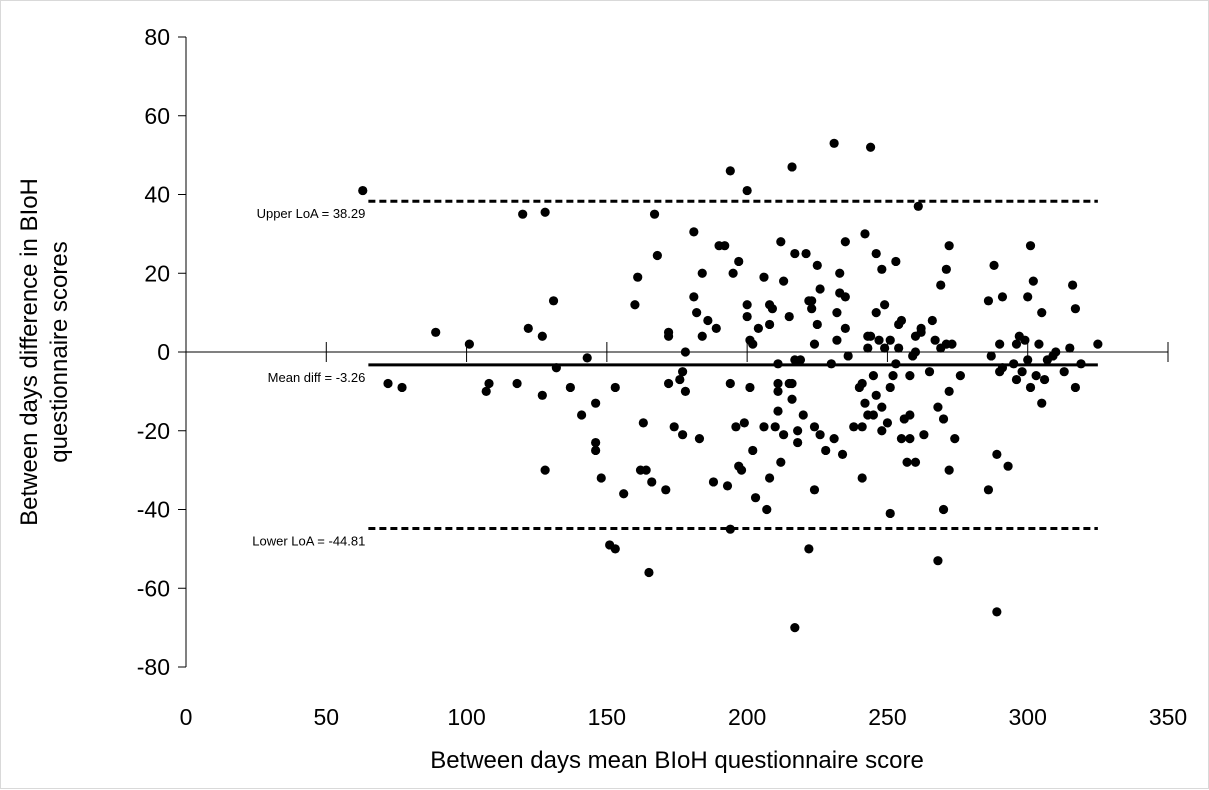 The image size is (1209, 790). Describe the element at coordinates (153, 588) in the screenshot. I see `y-tick-label: -60` at that location.